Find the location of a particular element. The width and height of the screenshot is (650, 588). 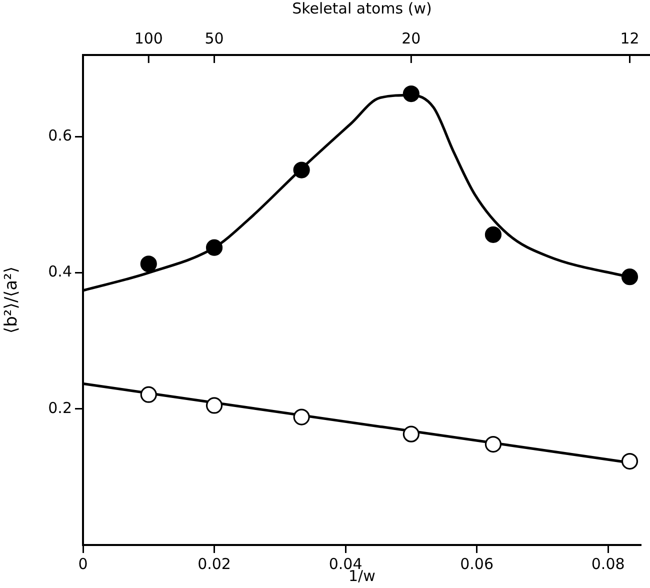

x-tick-label: 0.08 is located at coordinates (608, 563).